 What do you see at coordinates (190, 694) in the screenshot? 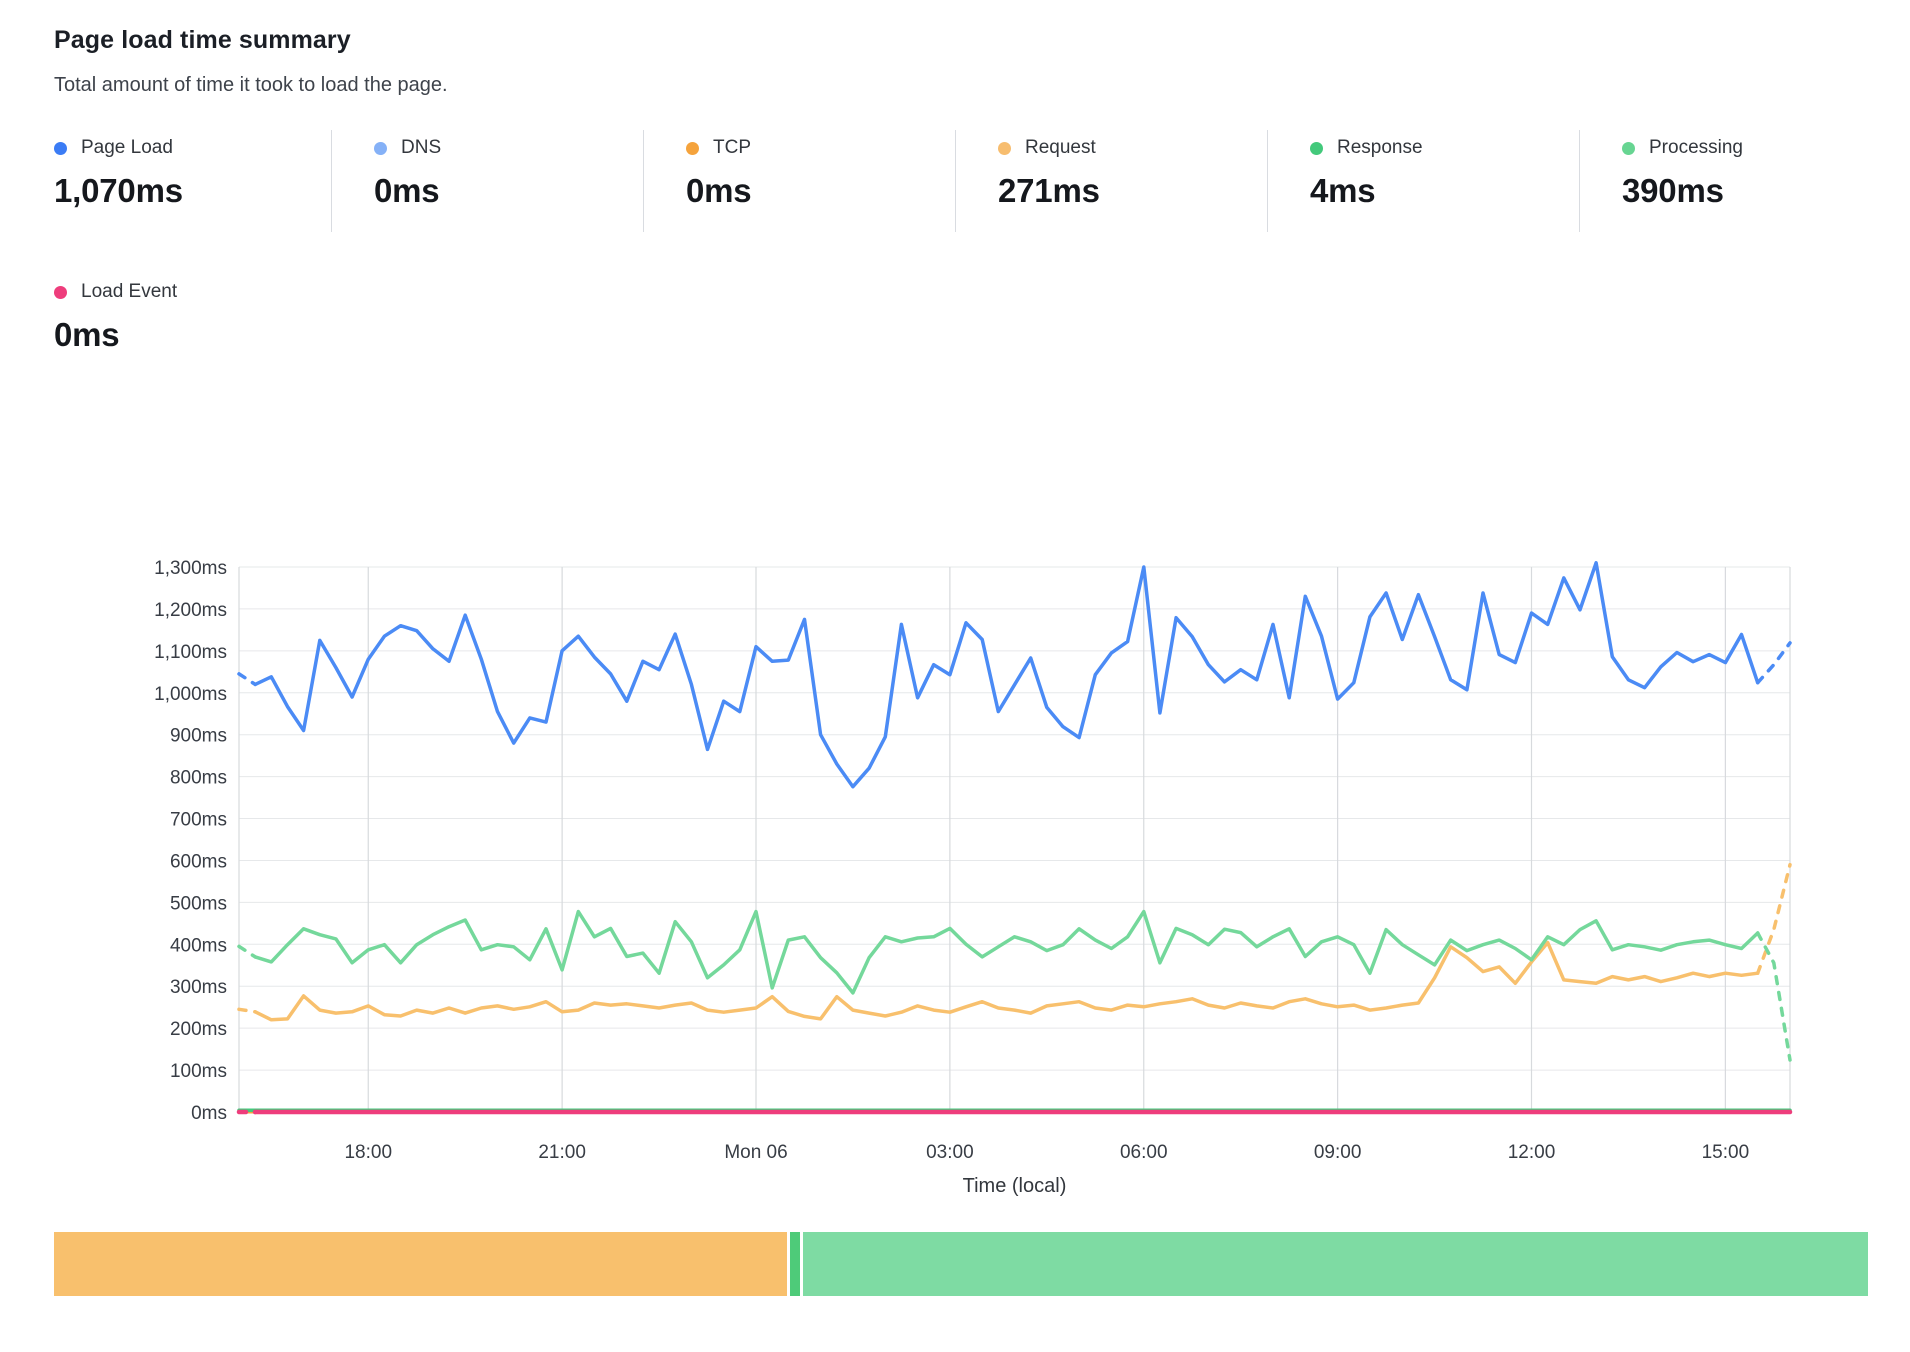
I see `svg-text: 1,000ms` at bounding box center [190, 694].